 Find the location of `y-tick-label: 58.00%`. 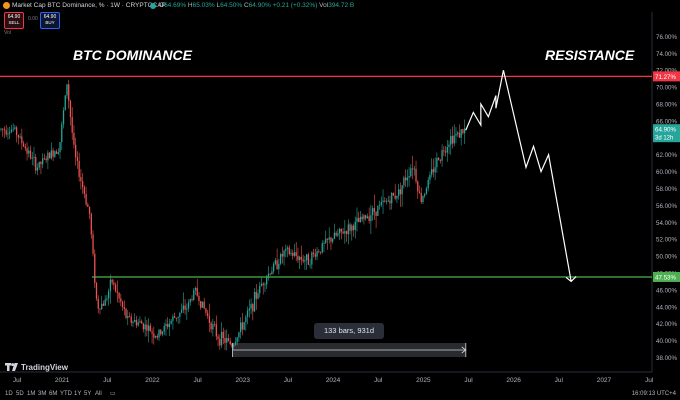

y-tick-label: 58.00% is located at coordinates (666, 189).